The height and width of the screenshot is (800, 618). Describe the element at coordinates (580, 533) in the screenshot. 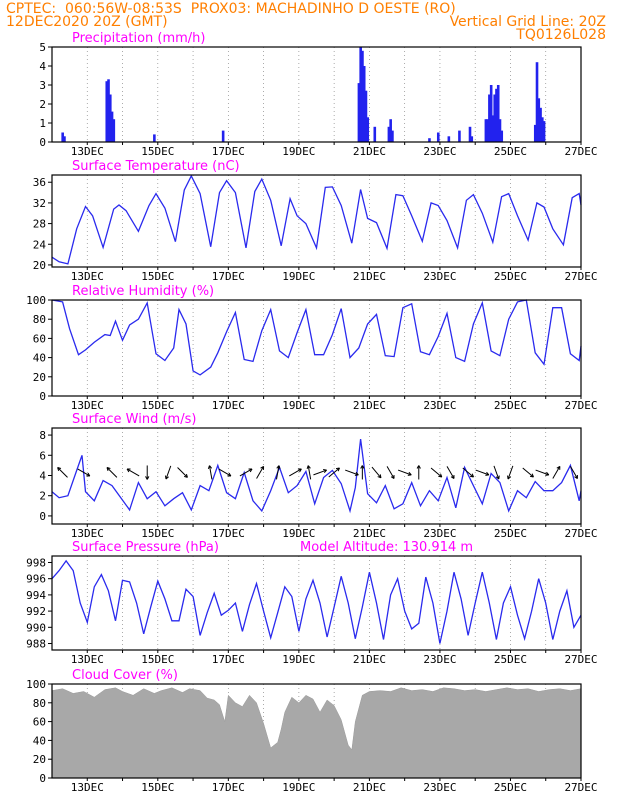

I see `wind-x-tick-label: 27DEC` at that location.